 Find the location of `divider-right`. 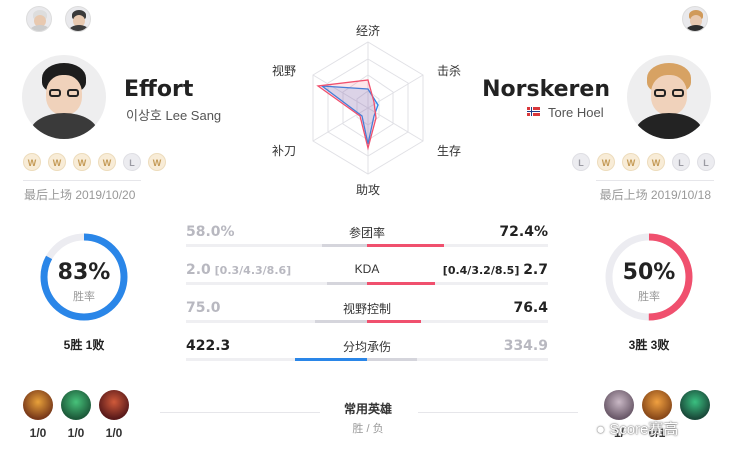

divider-right is located at coordinates (655, 180).